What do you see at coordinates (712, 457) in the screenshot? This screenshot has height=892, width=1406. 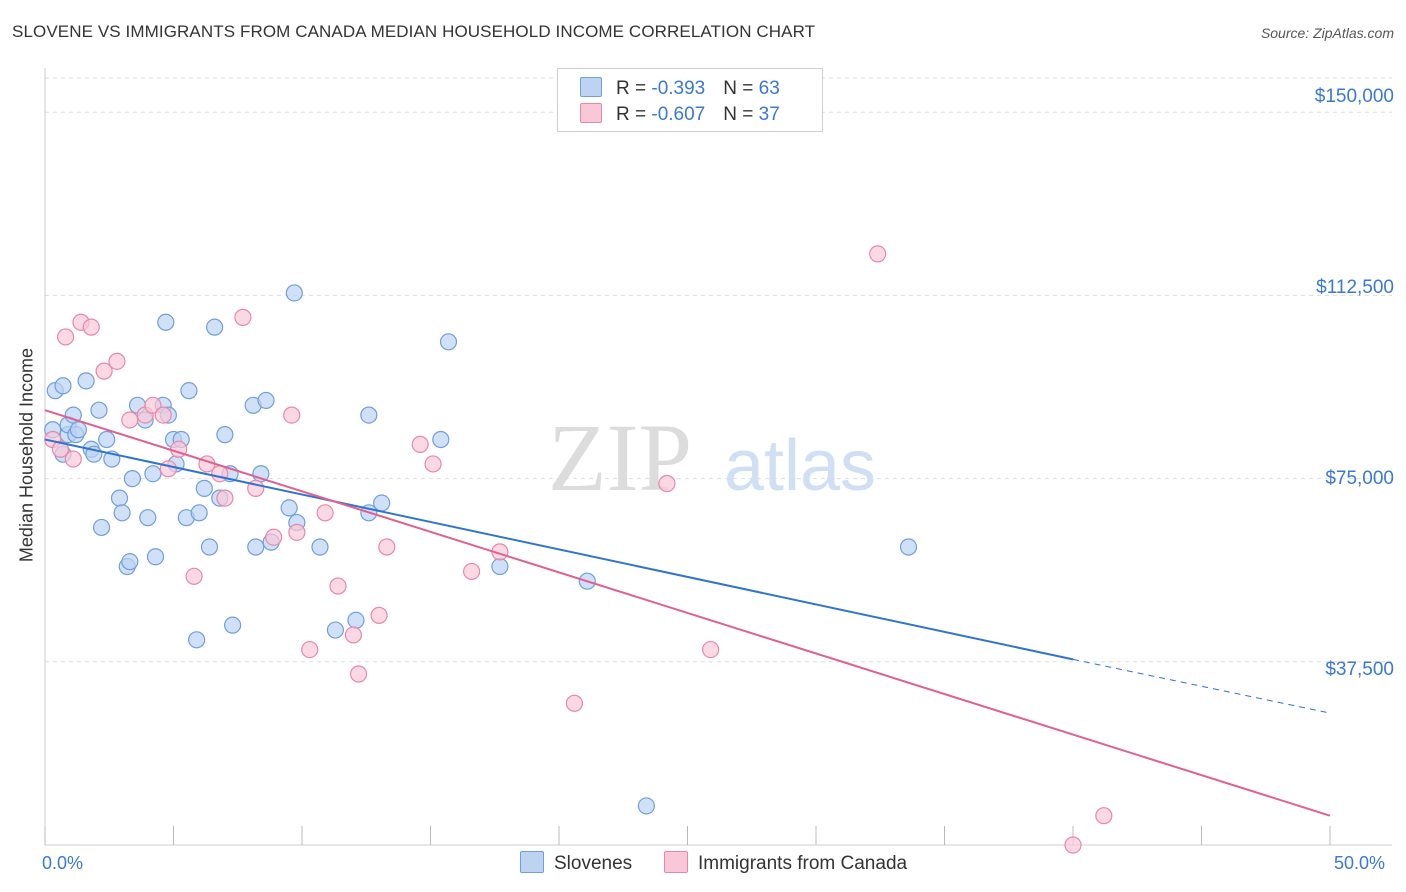 I see `watermark: ZIP atlas` at bounding box center [712, 457].